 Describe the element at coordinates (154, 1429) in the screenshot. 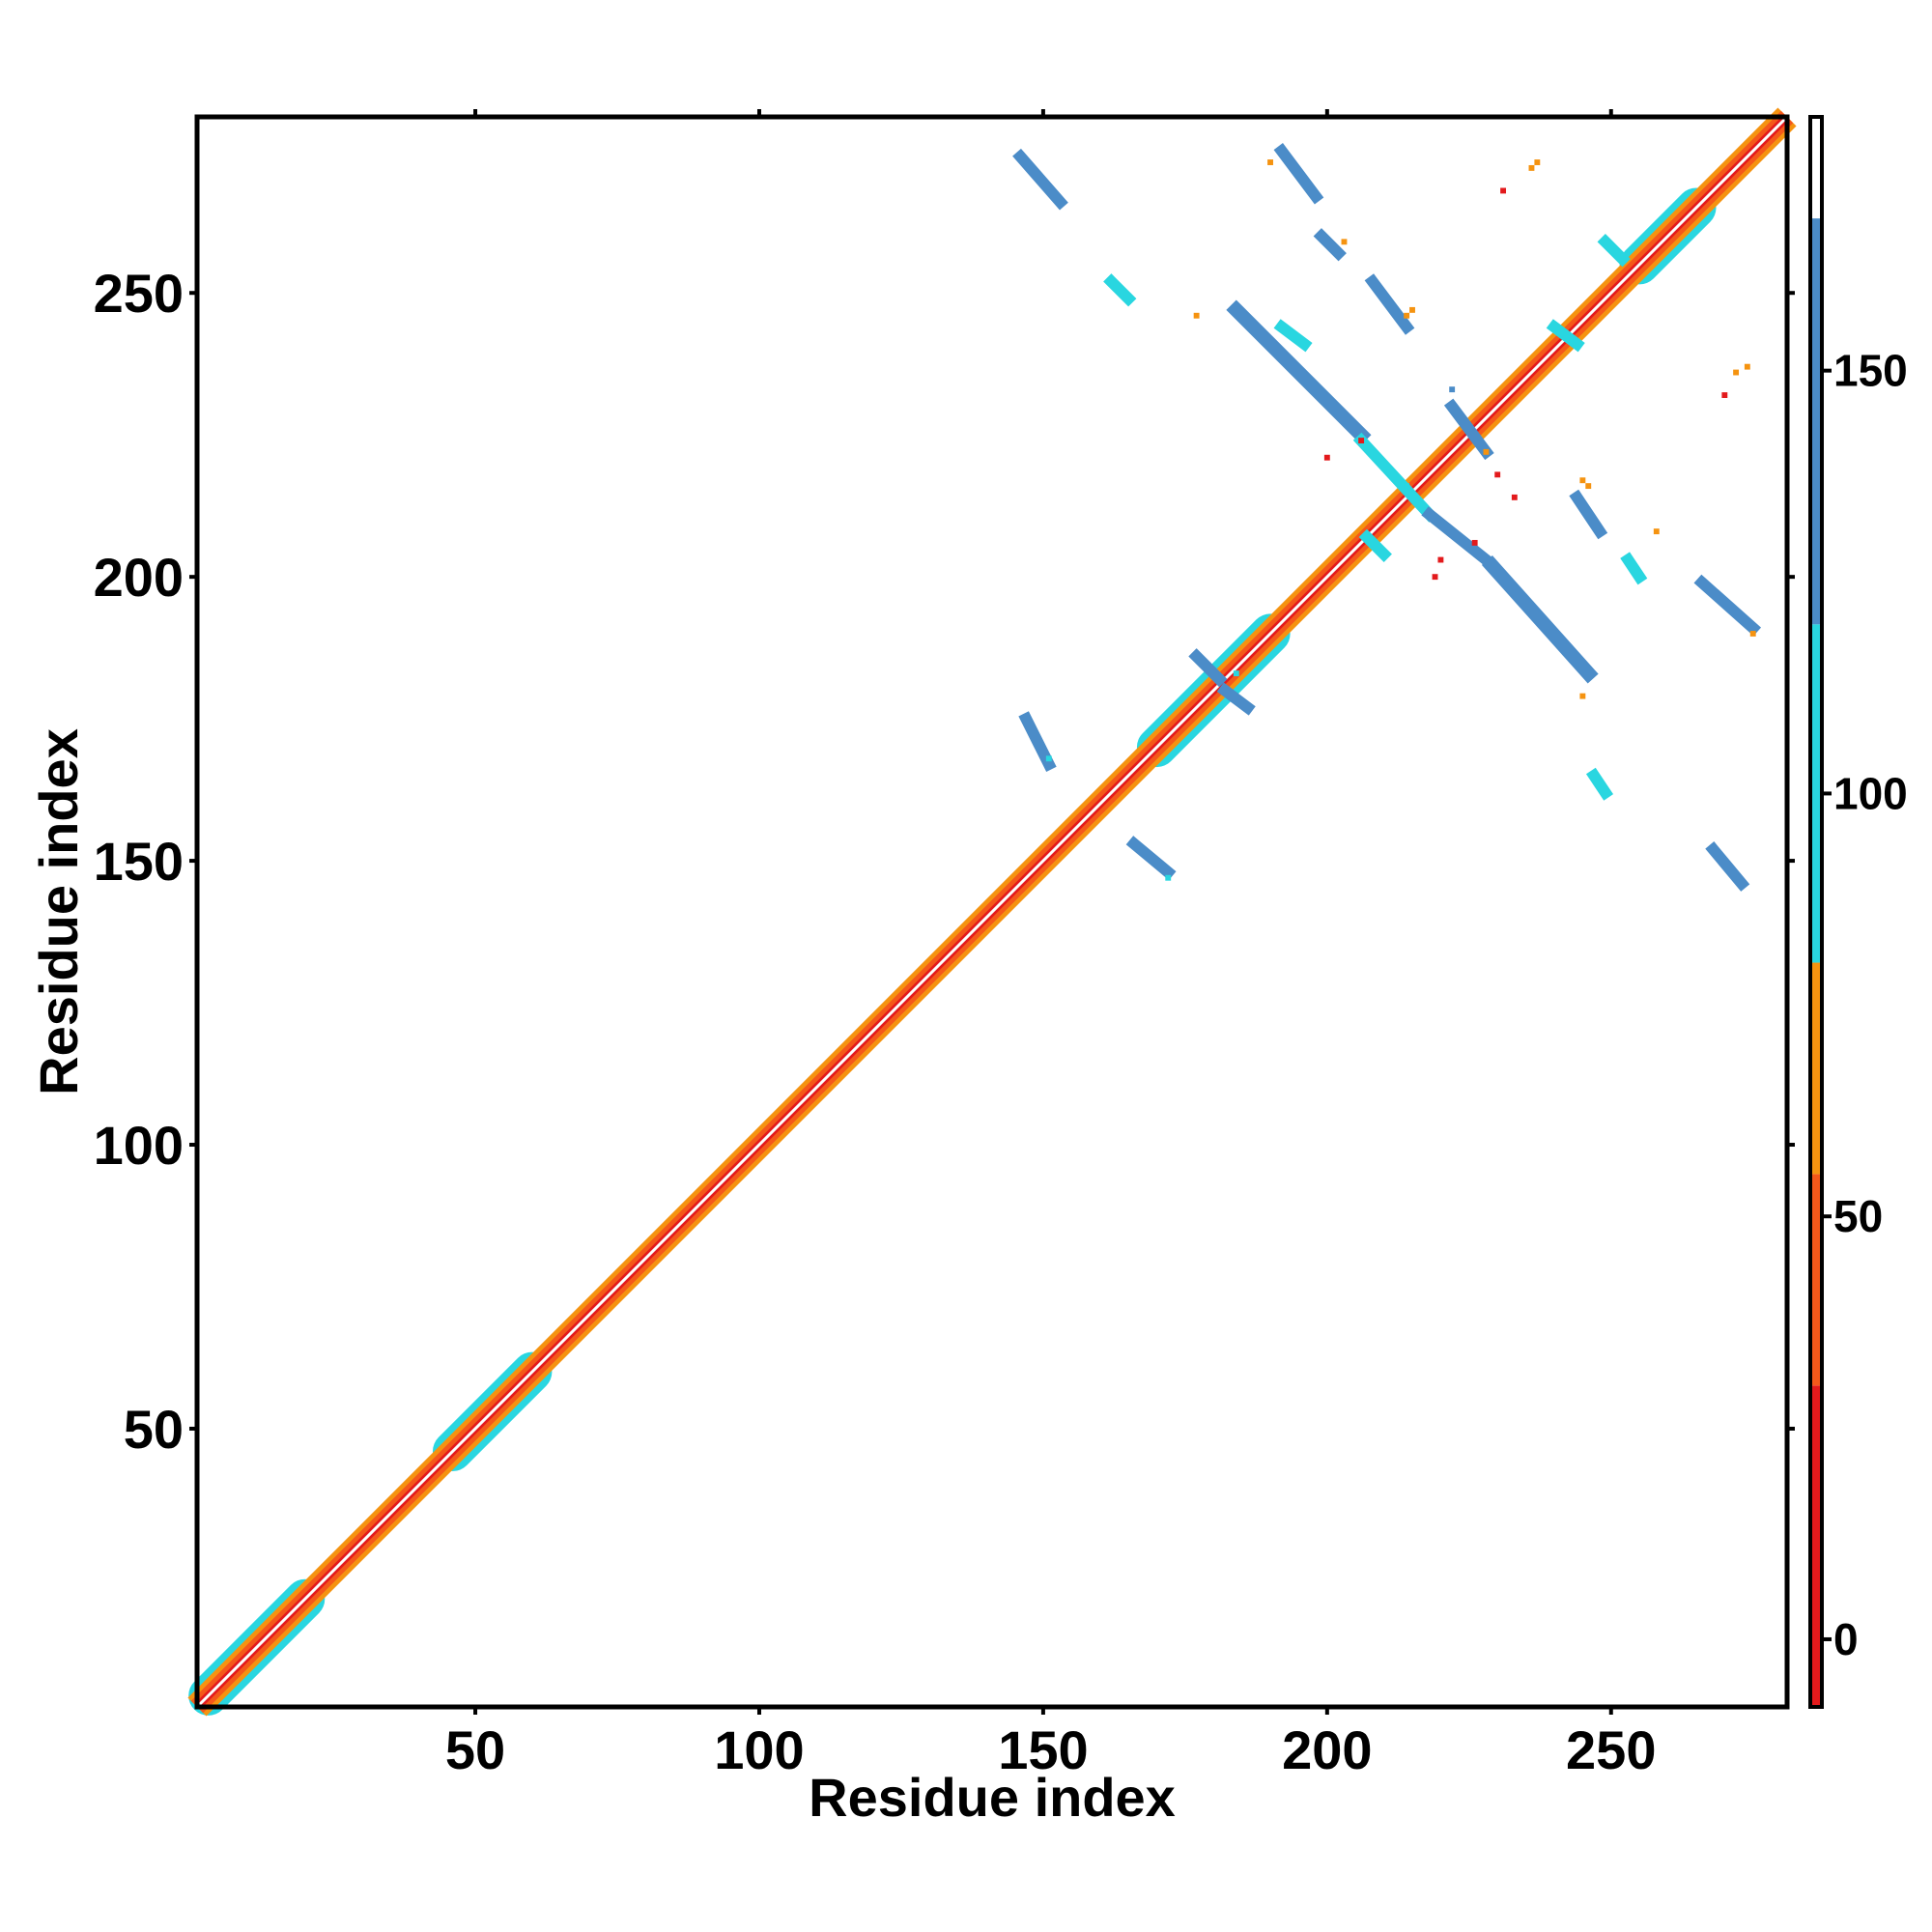

I see `y-tick-label: 50` at that location.